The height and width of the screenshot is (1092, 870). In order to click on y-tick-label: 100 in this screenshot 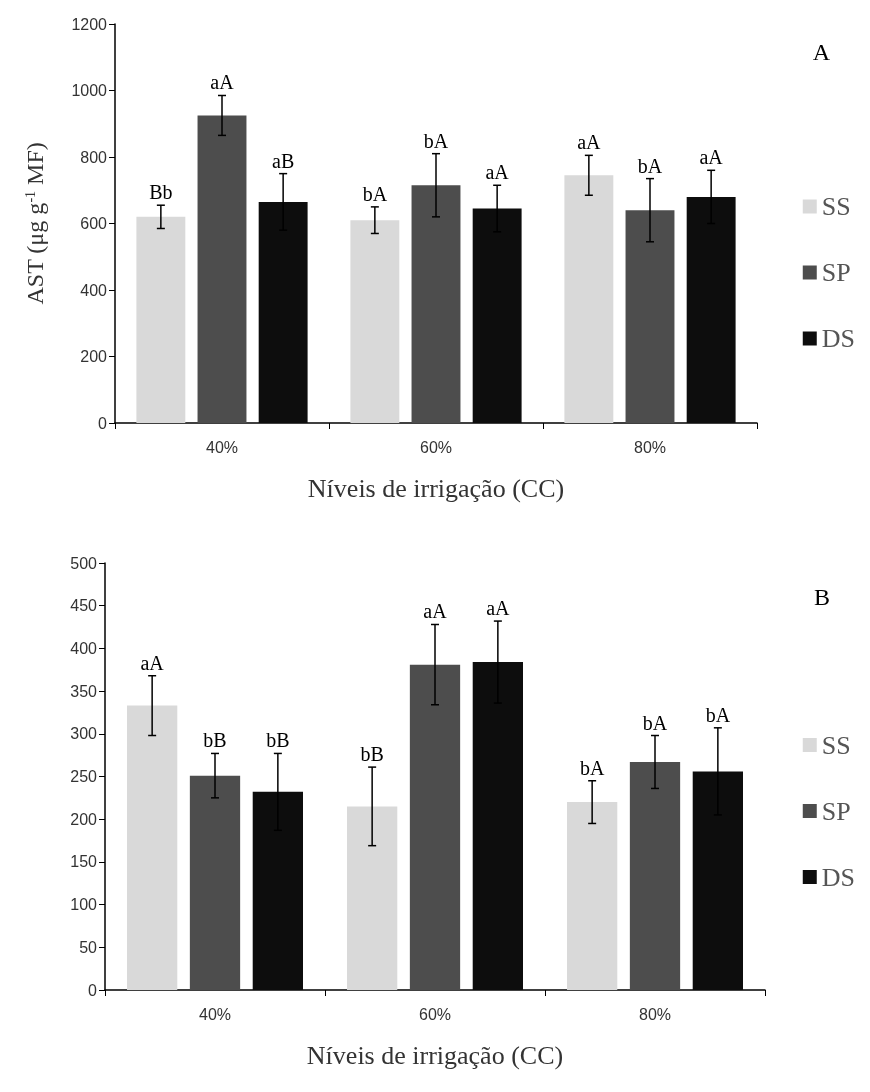, I will do `click(84, 905)`.